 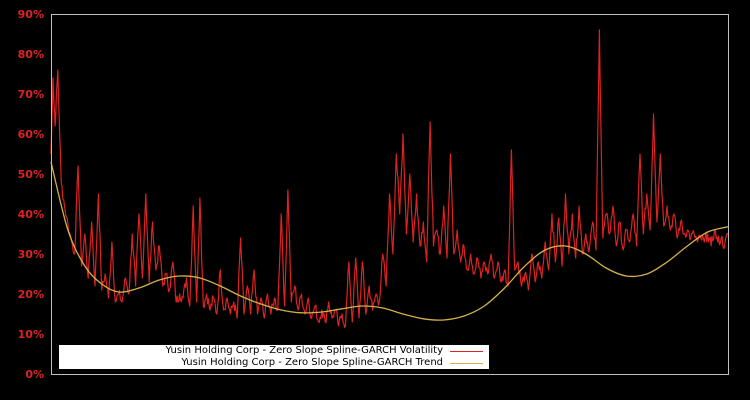 What do you see at coordinates (466, 363) in the screenshot?
I see `legend-swatch-trend` at bounding box center [466, 363].